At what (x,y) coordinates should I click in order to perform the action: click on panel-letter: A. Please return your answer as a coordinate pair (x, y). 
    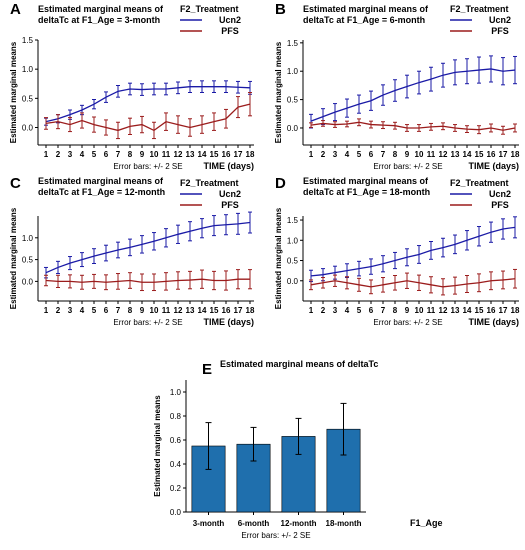
    Looking at the image, I should click on (15, 9).